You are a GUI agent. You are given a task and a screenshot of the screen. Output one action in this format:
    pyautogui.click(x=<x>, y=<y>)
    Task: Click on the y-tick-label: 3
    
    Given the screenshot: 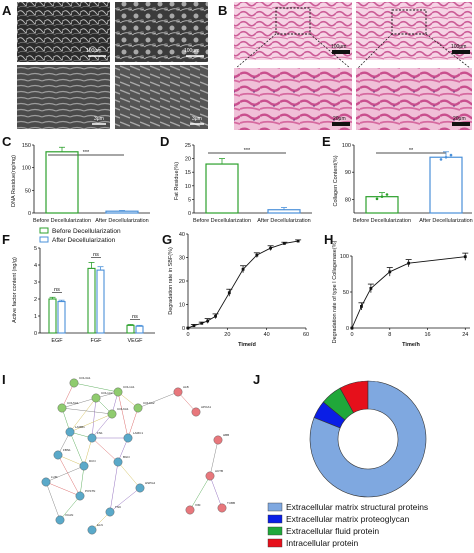 What is the action you would take?
    pyautogui.click(x=35, y=283)
    